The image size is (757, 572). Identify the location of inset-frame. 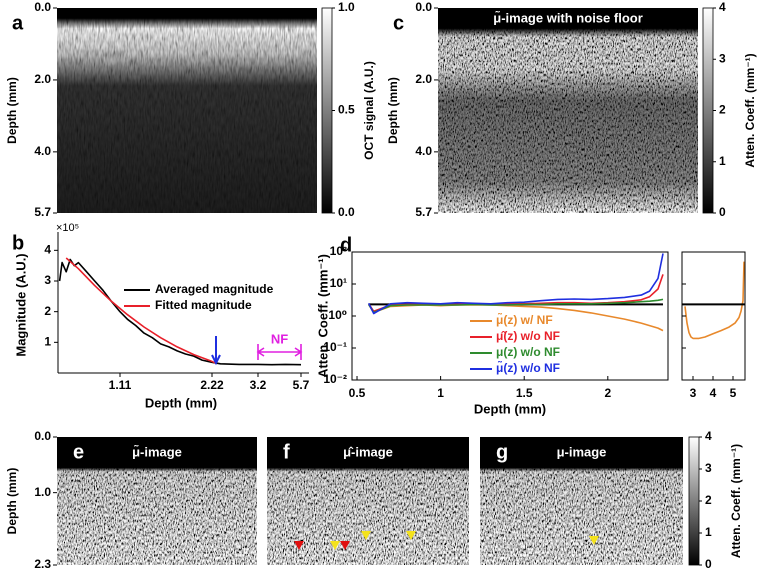
(713, 316).